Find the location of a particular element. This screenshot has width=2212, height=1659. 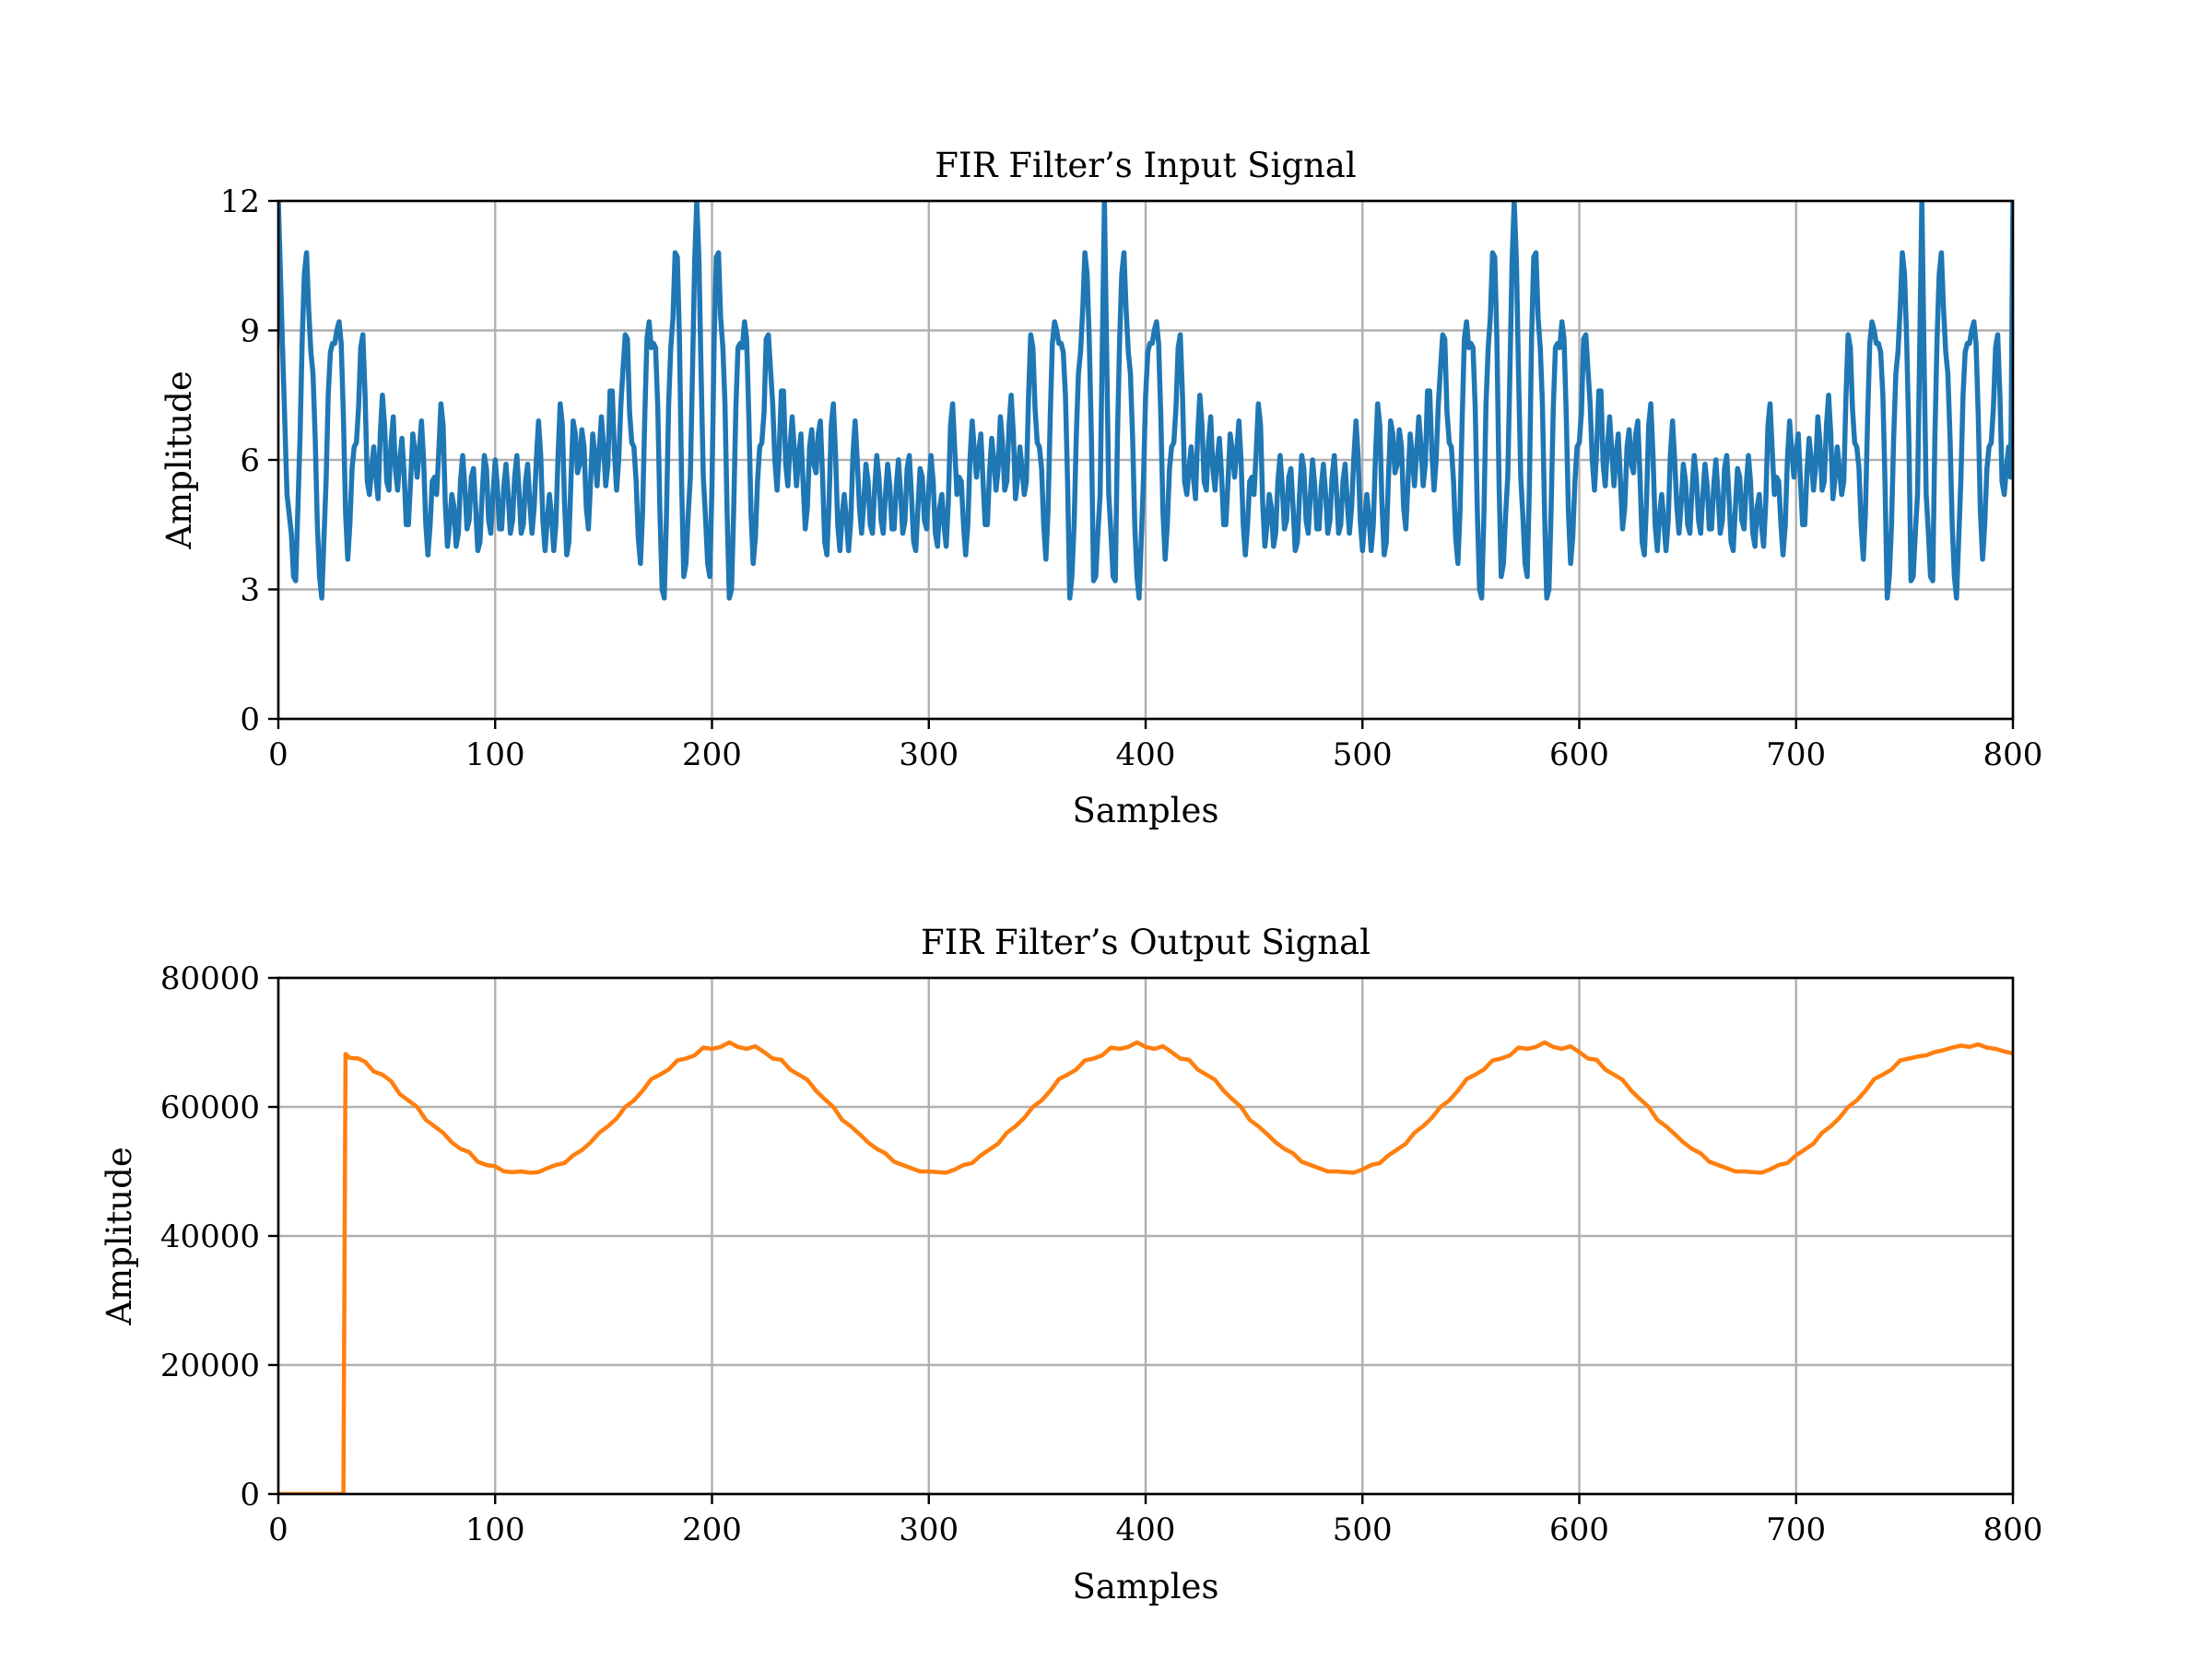

y-tick-label: 12 is located at coordinates (240, 201).